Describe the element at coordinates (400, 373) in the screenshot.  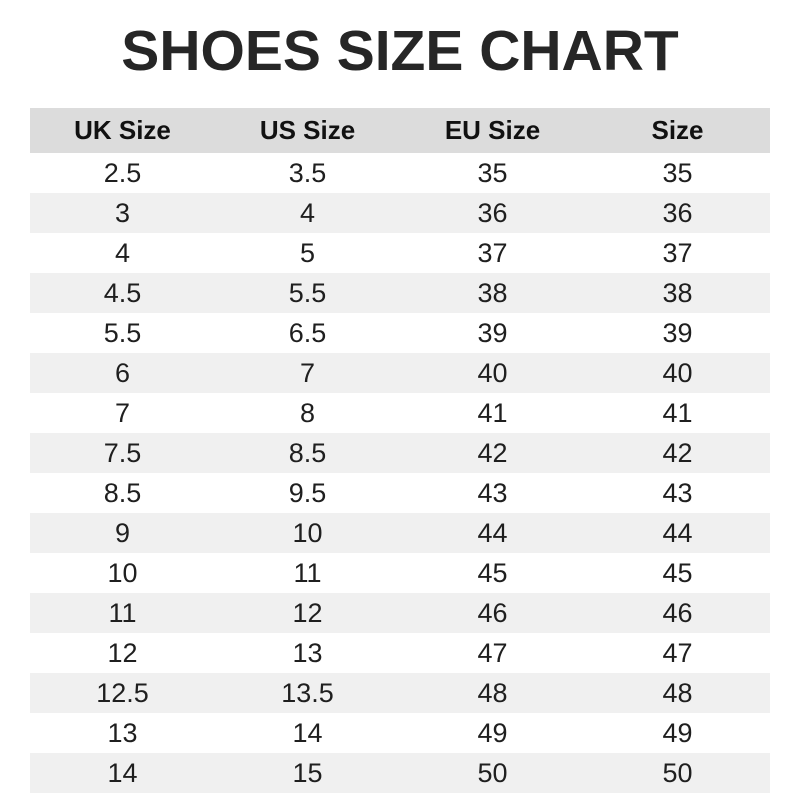
I see `table-row: 6 7 40 40` at that location.